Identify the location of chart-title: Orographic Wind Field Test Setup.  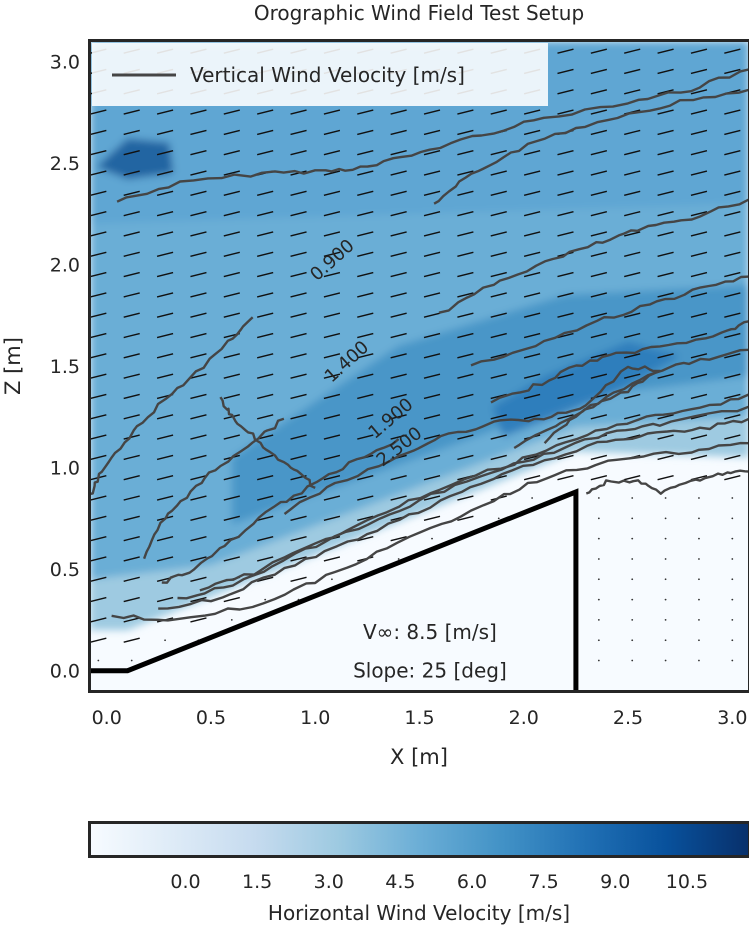
(419, 13).